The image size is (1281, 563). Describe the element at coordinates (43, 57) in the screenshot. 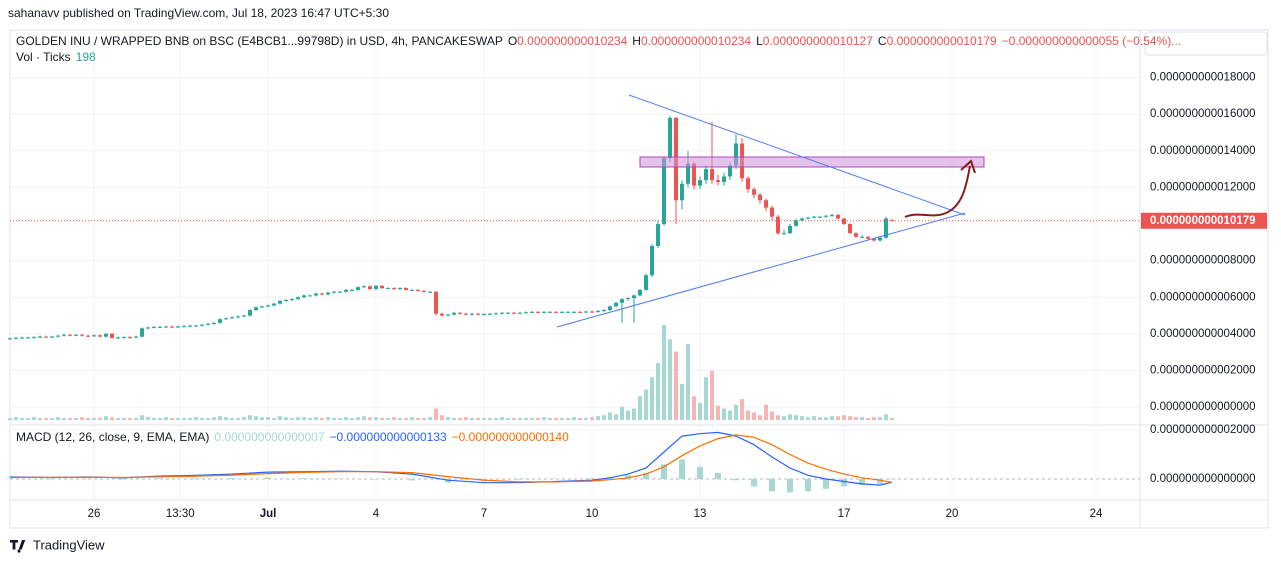

I see `volume-label: Vol · Ticks` at that location.